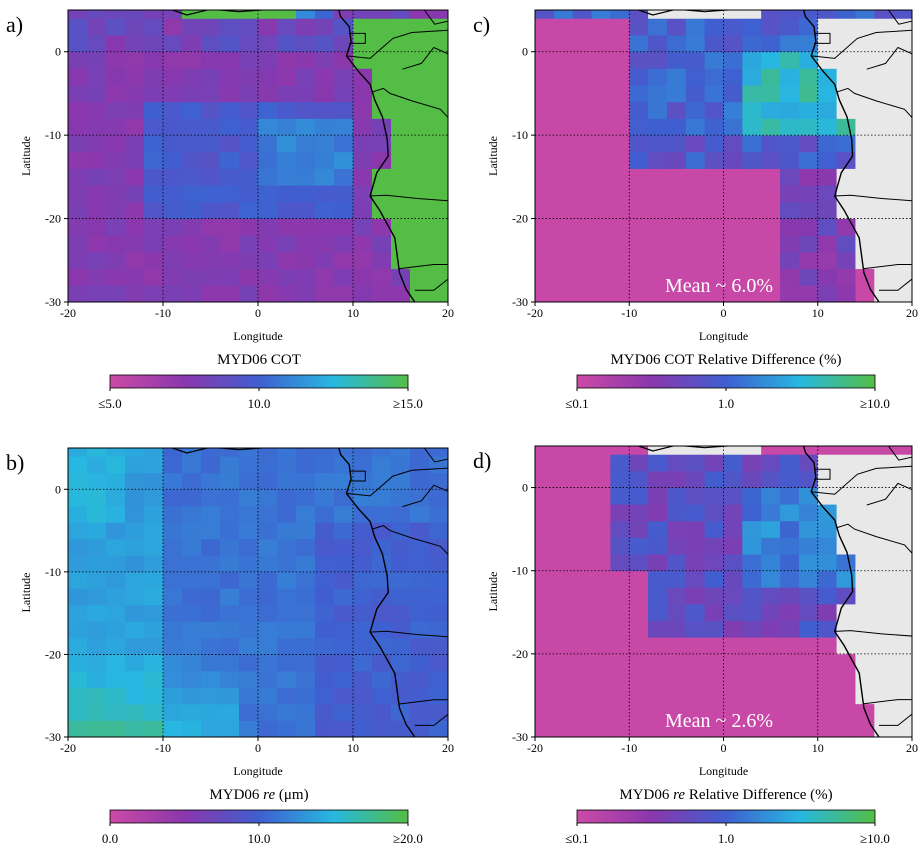 The width and height of the screenshot is (921, 854). Describe the element at coordinates (353, 748) in the screenshot. I see `x-tick-label: 10` at that location.